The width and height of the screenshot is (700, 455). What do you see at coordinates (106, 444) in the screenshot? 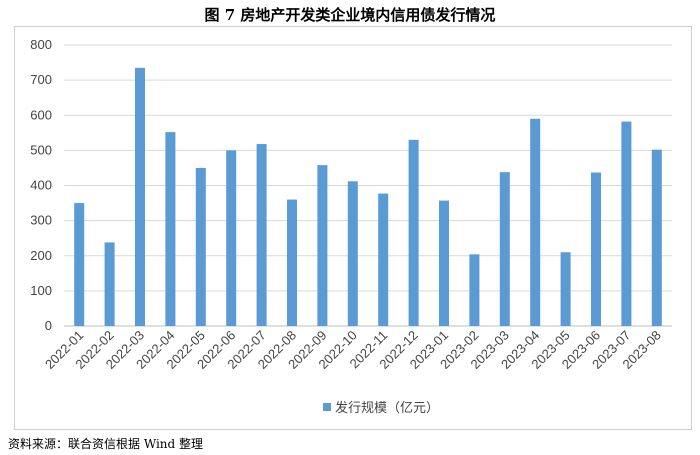
I see `source-note: 资料来源：联合资信根据 Wind 整理` at bounding box center [106, 444].